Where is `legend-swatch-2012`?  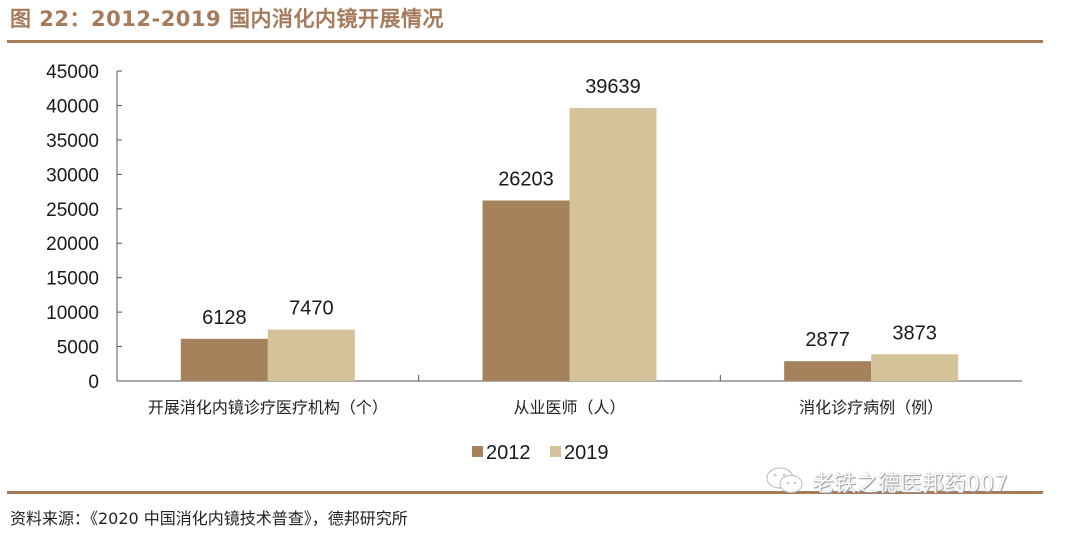 legend-swatch-2012 is located at coordinates (477, 451).